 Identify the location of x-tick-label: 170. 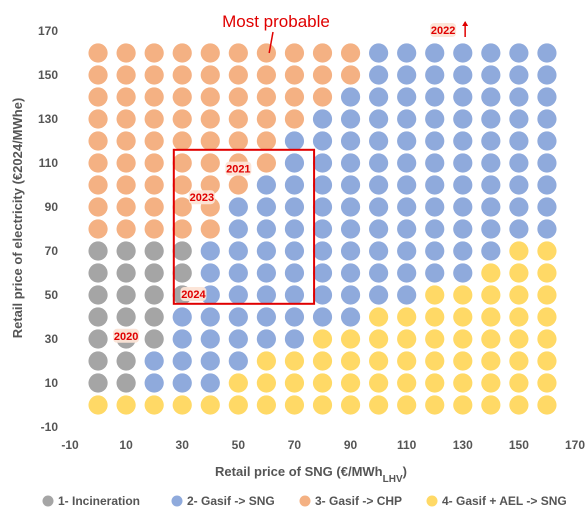
(575, 445).